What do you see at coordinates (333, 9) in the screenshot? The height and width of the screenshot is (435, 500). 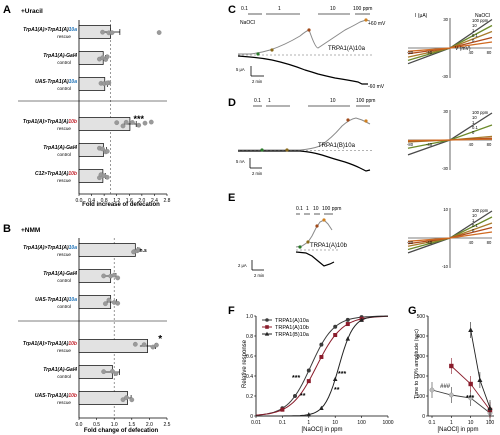 I see `panel-c-dose-2: 10` at bounding box center [333, 9].